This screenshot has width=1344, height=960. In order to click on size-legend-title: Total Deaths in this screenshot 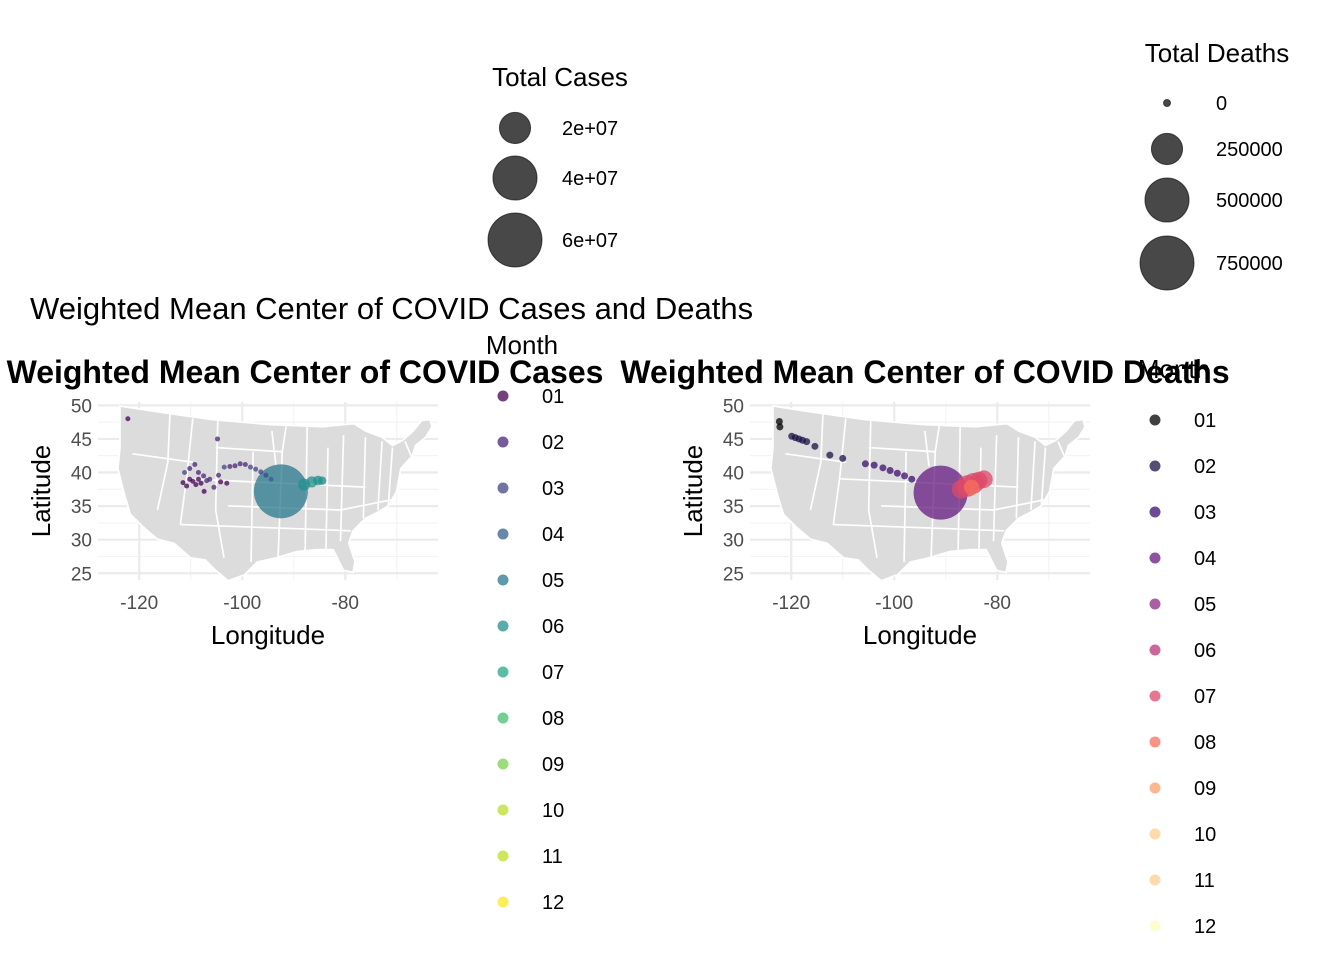, I will do `click(1217, 53)`.